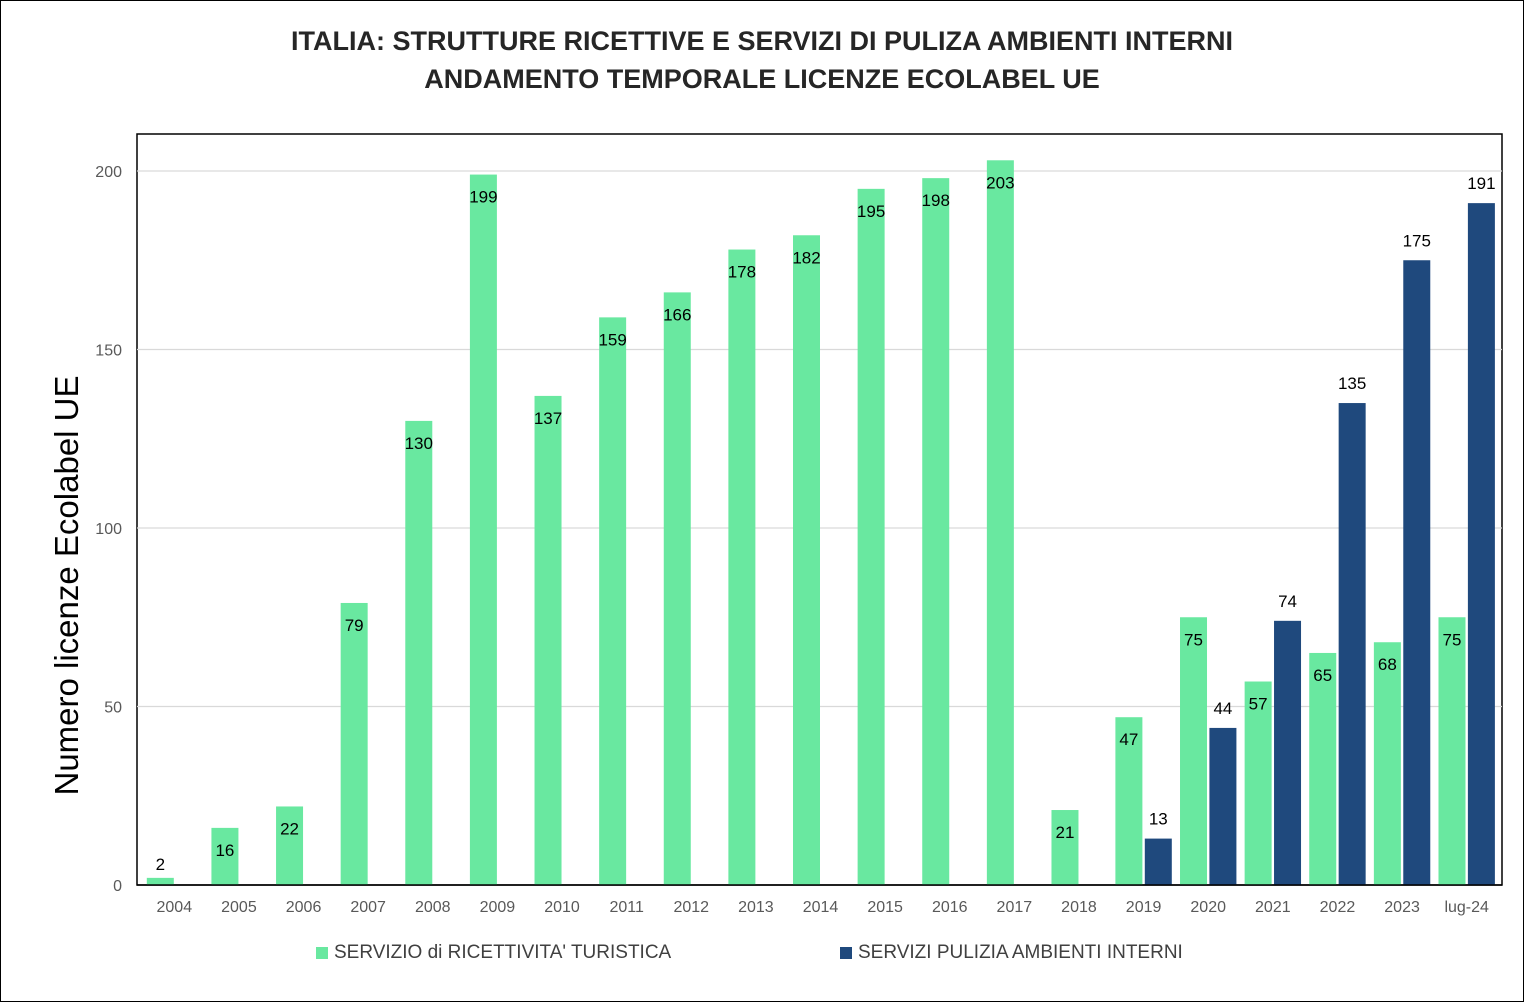 The height and width of the screenshot is (1002, 1524). I want to click on data-label-ricettivita-2008: 130, so click(419, 443).